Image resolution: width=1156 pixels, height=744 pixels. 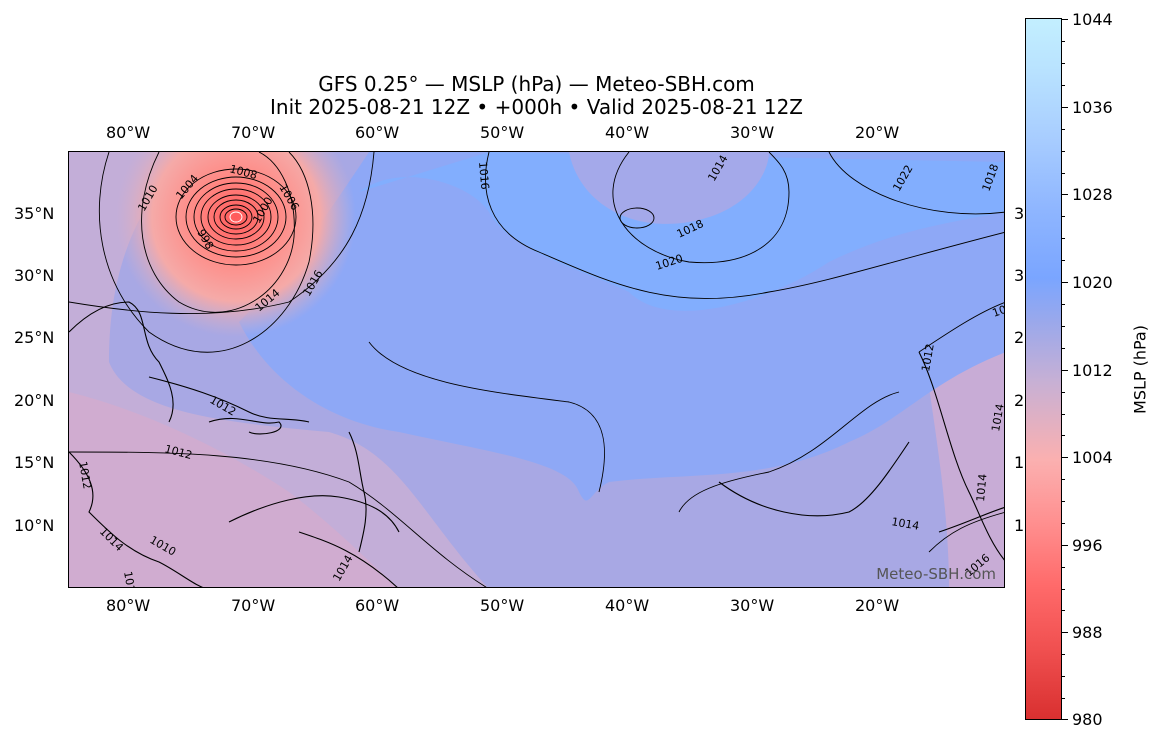 I want to click on colorbar-tick-label: 1036, so click(x=1092, y=107).